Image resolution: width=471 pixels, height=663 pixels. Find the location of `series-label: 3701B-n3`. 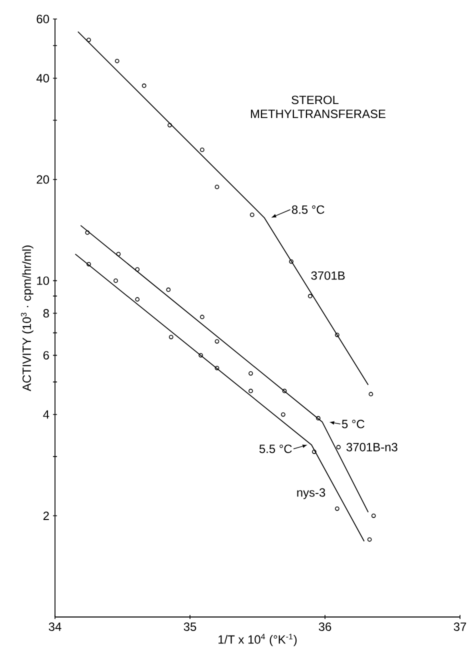

series-label: 3701B-n3 is located at coordinates (372, 447).